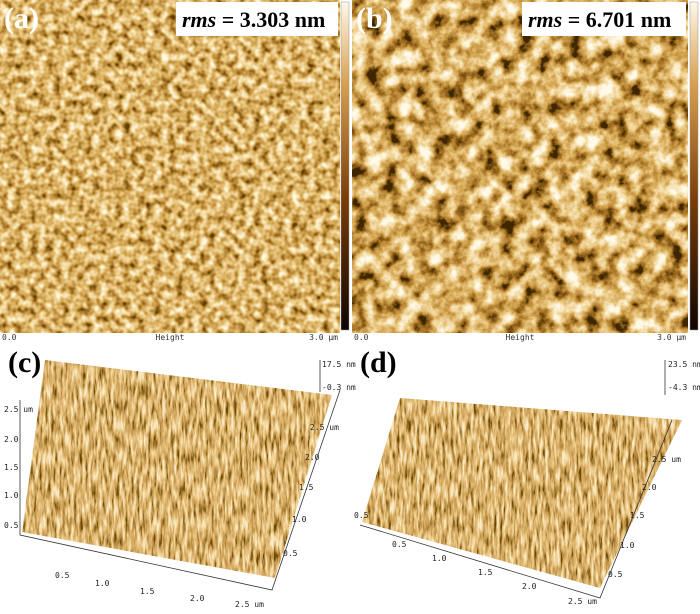 Image resolution: width=700 pixels, height=614 pixels. I want to click on z-min-label: -0.3 nm, so click(339, 387).